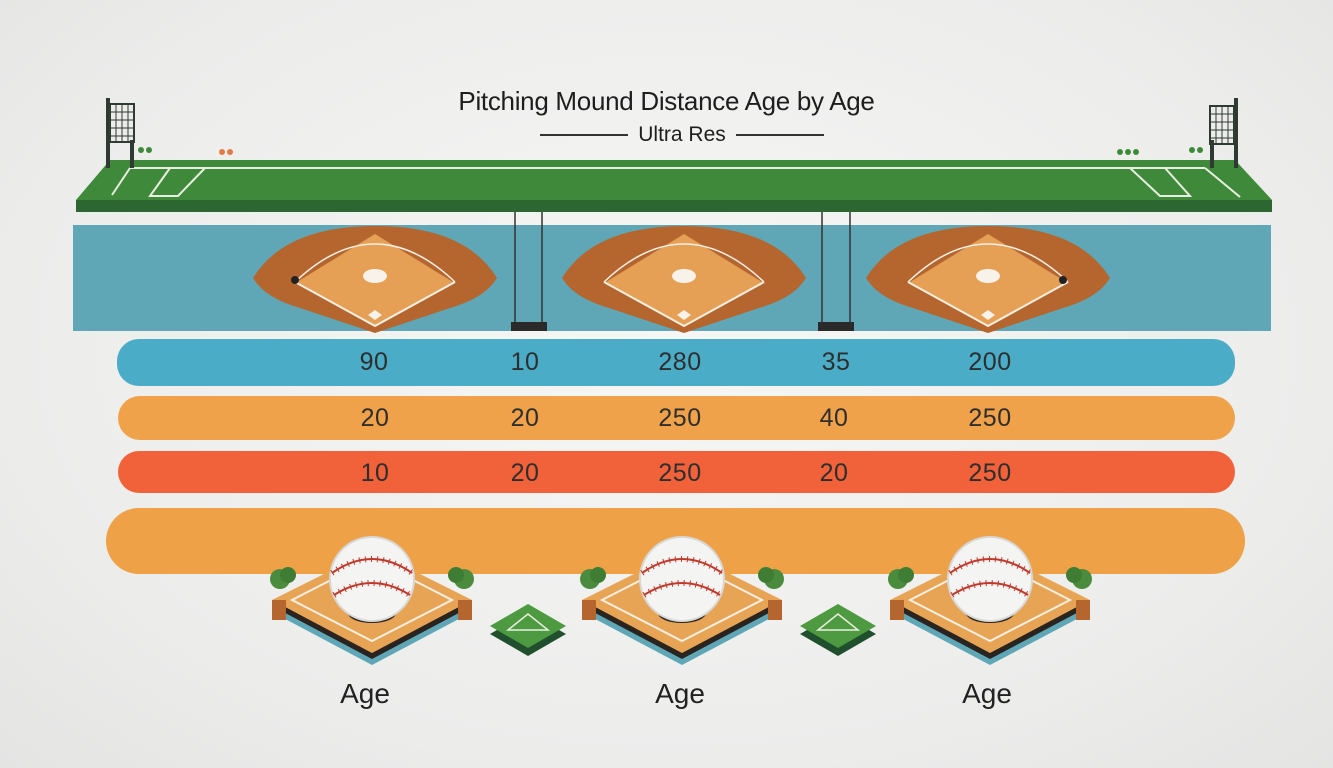 This screenshot has width=1333, height=768. Describe the element at coordinates (836, 362) in the screenshot. I see `row1-value-4: 35` at that location.